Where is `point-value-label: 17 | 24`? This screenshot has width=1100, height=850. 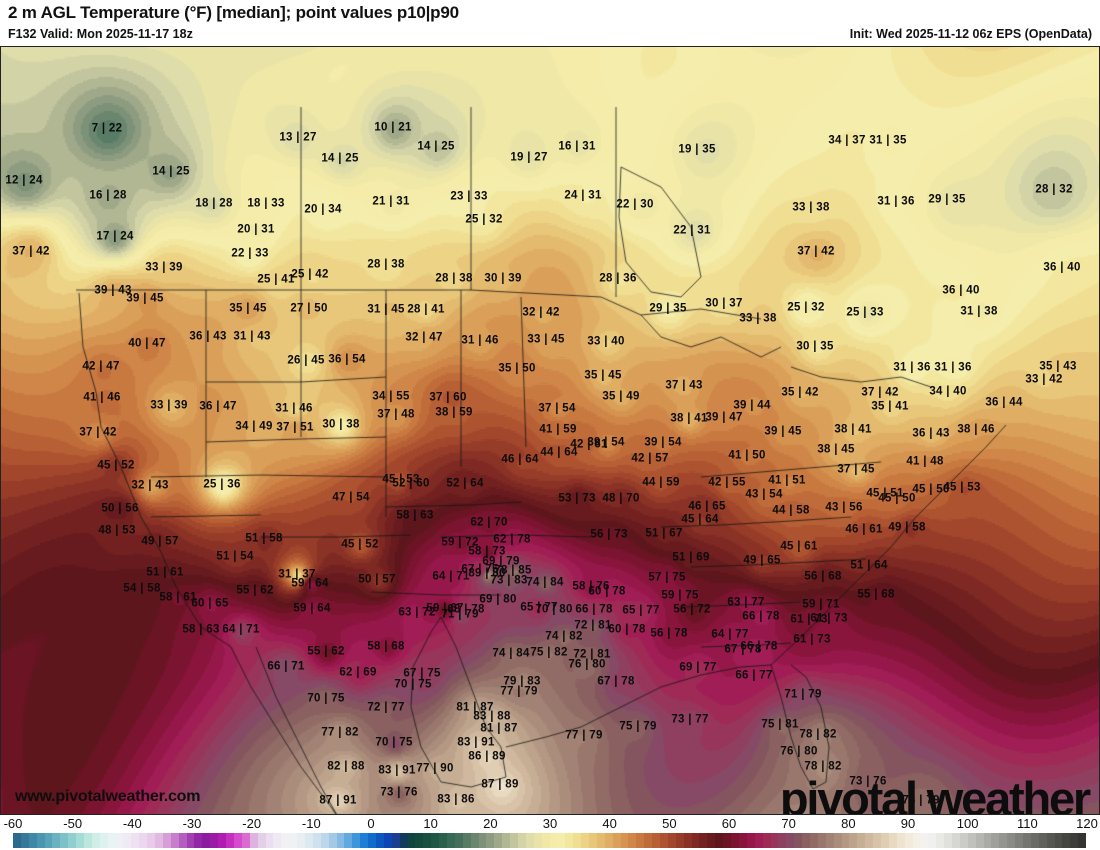
point-value-label: 17 | 24 is located at coordinates (115, 236).